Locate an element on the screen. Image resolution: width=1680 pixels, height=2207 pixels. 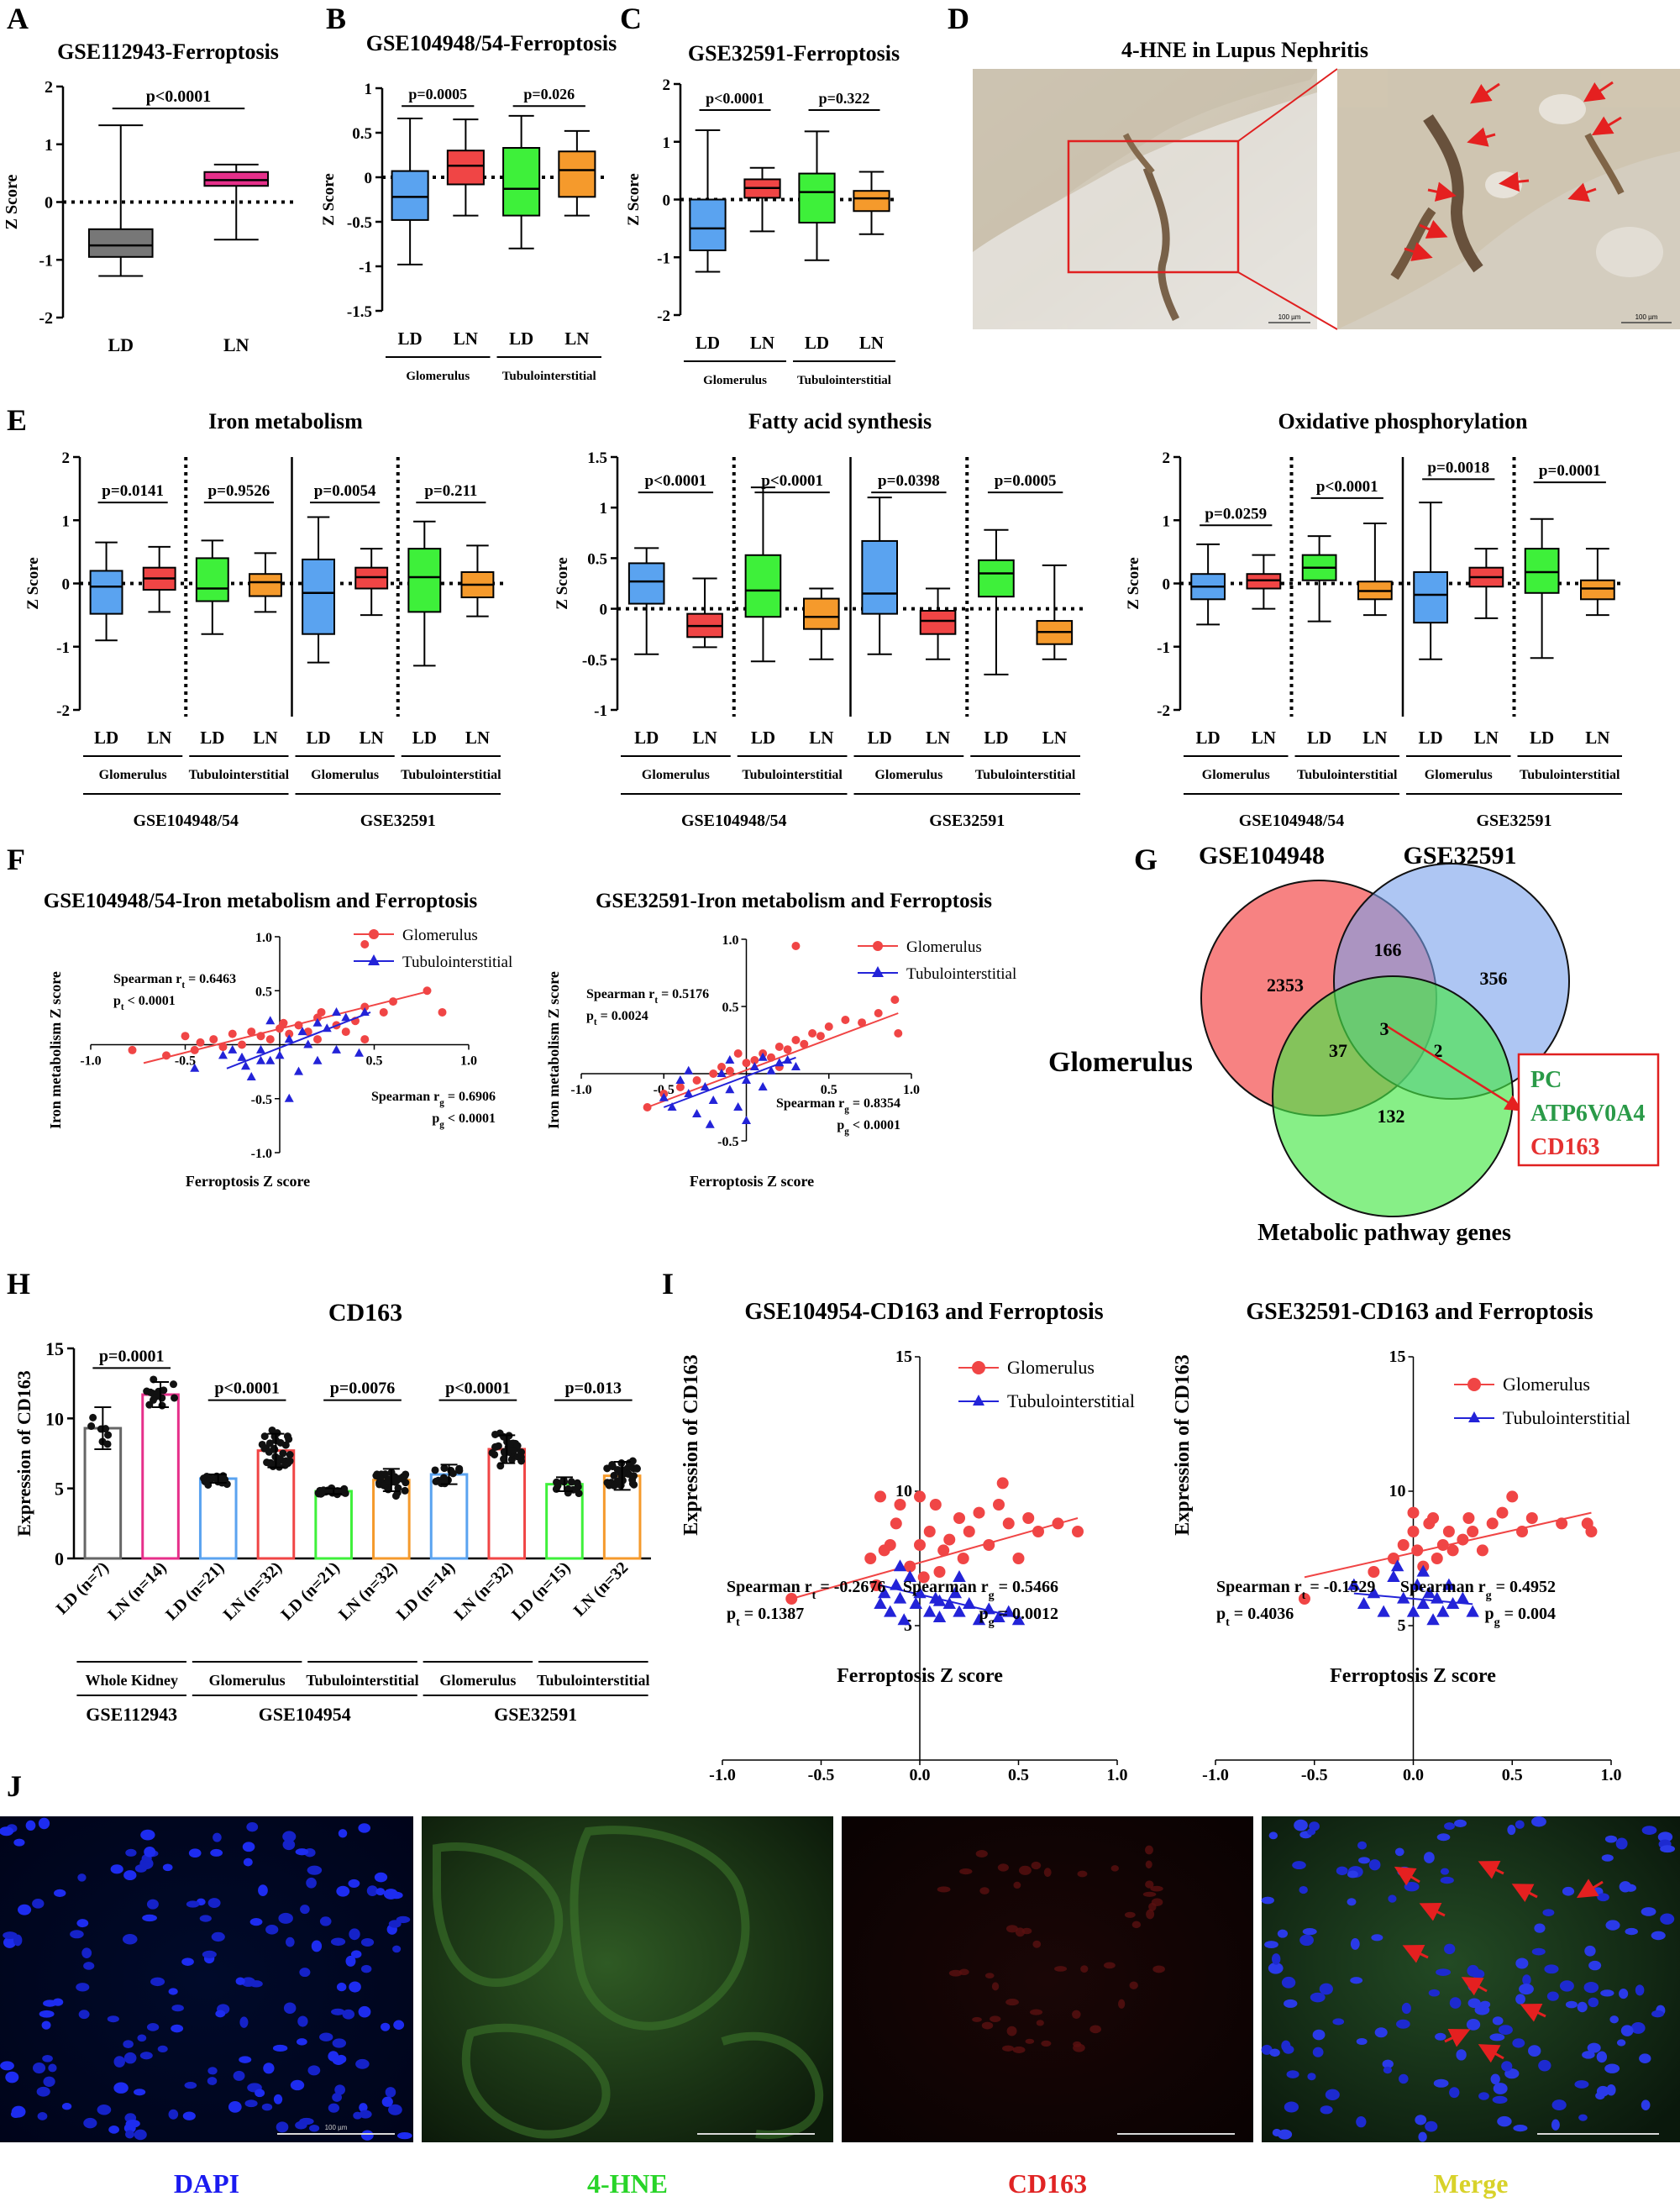
stat-text: Spearman rt = -0.2676 is located at coordinates (806, 1590).